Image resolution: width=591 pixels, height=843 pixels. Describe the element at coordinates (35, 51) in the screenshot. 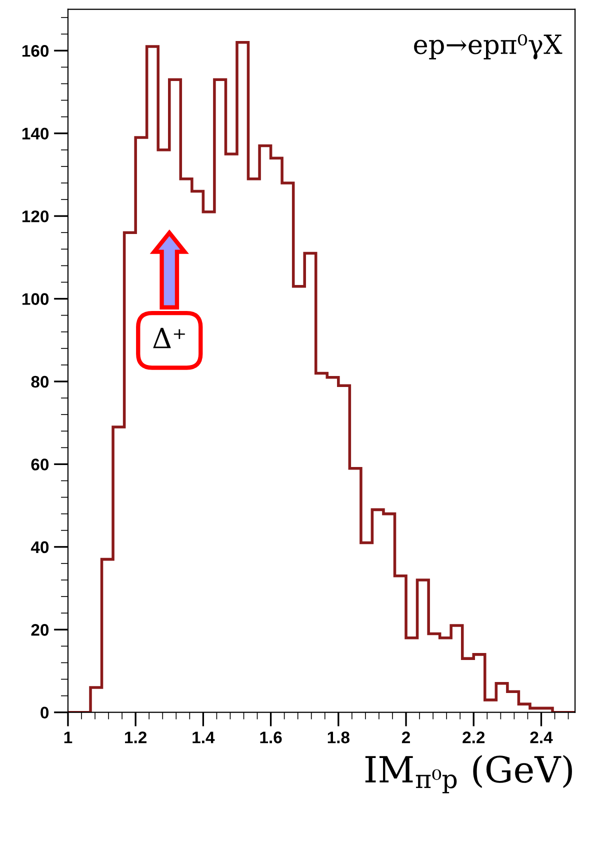

I see `y-tick-label: 160` at that location.